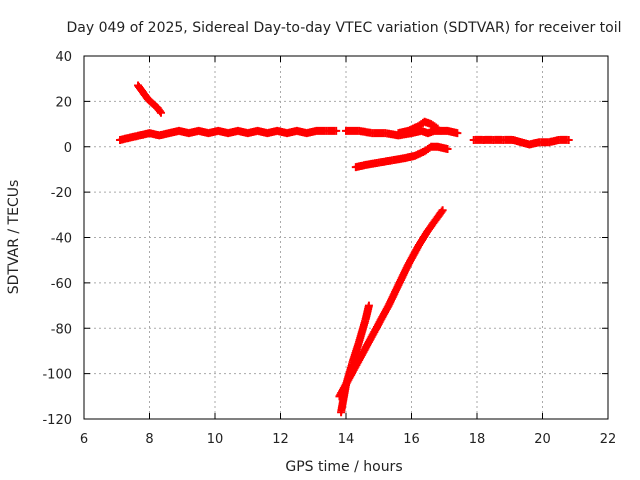  I want to click on x-tick-label: 22, so click(608, 439).